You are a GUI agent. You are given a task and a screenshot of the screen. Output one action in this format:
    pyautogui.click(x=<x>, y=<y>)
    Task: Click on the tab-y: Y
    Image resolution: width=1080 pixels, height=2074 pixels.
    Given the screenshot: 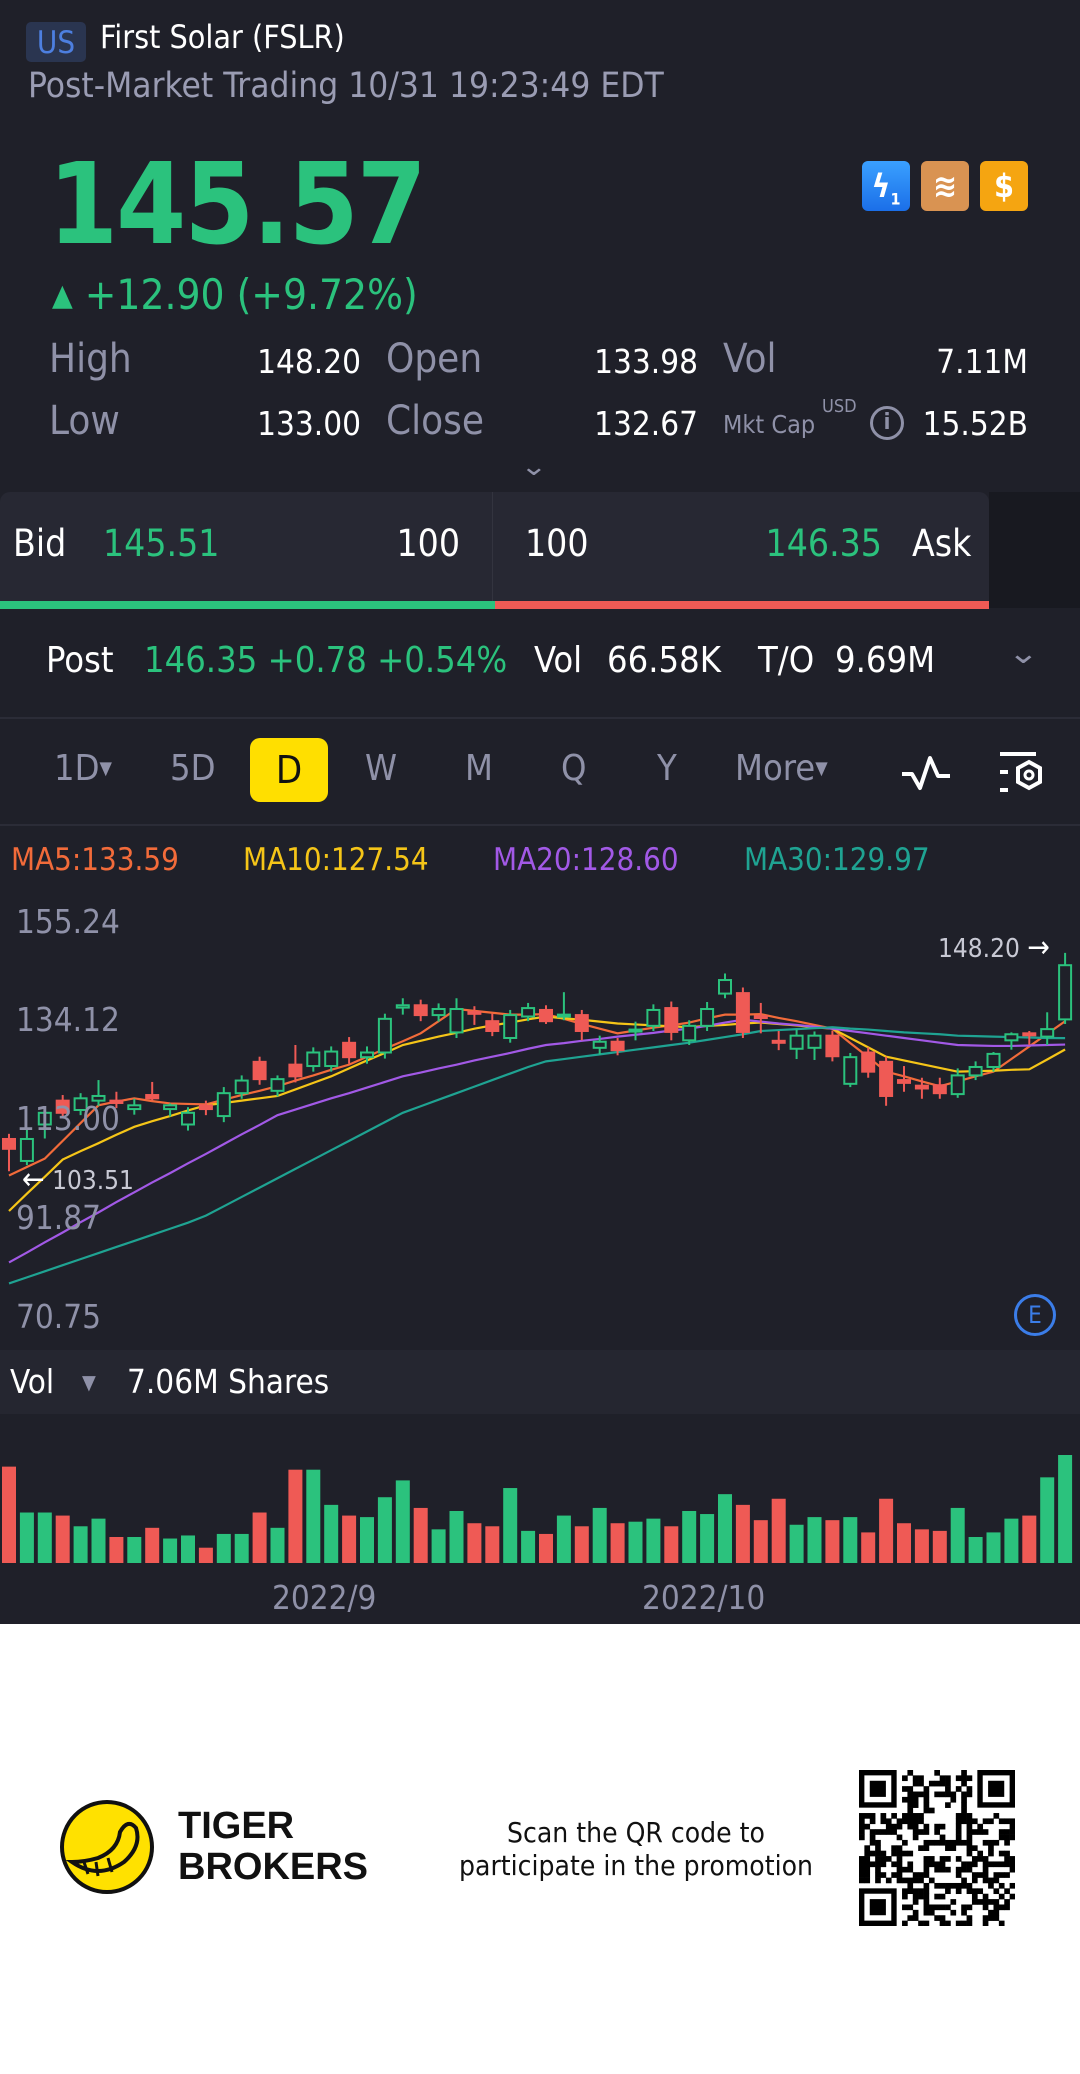 What is the action you would take?
    pyautogui.click(x=667, y=768)
    